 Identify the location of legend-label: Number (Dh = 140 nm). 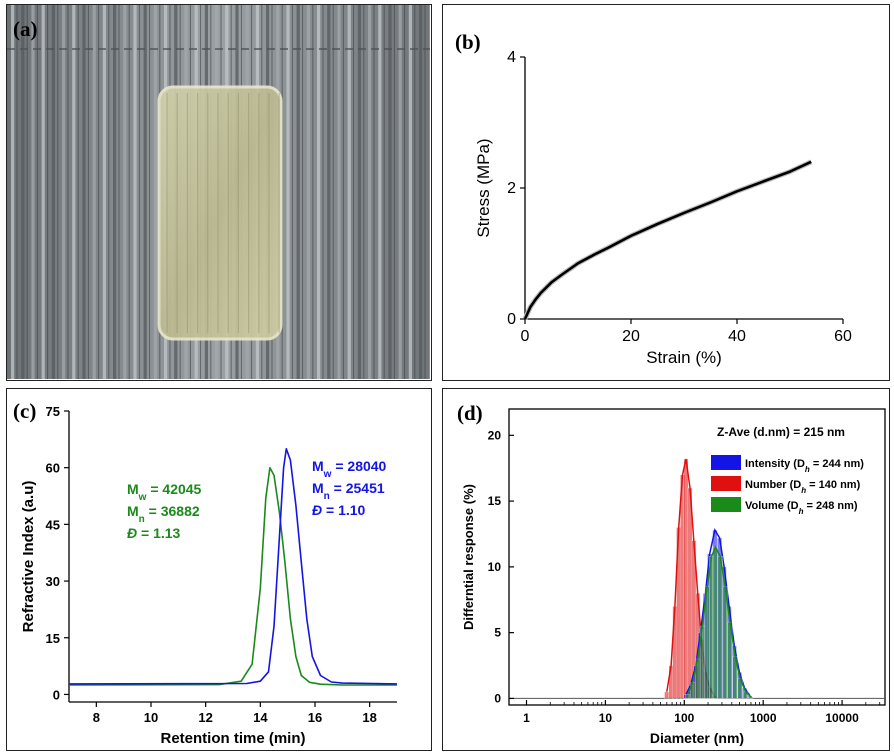
(803, 487).